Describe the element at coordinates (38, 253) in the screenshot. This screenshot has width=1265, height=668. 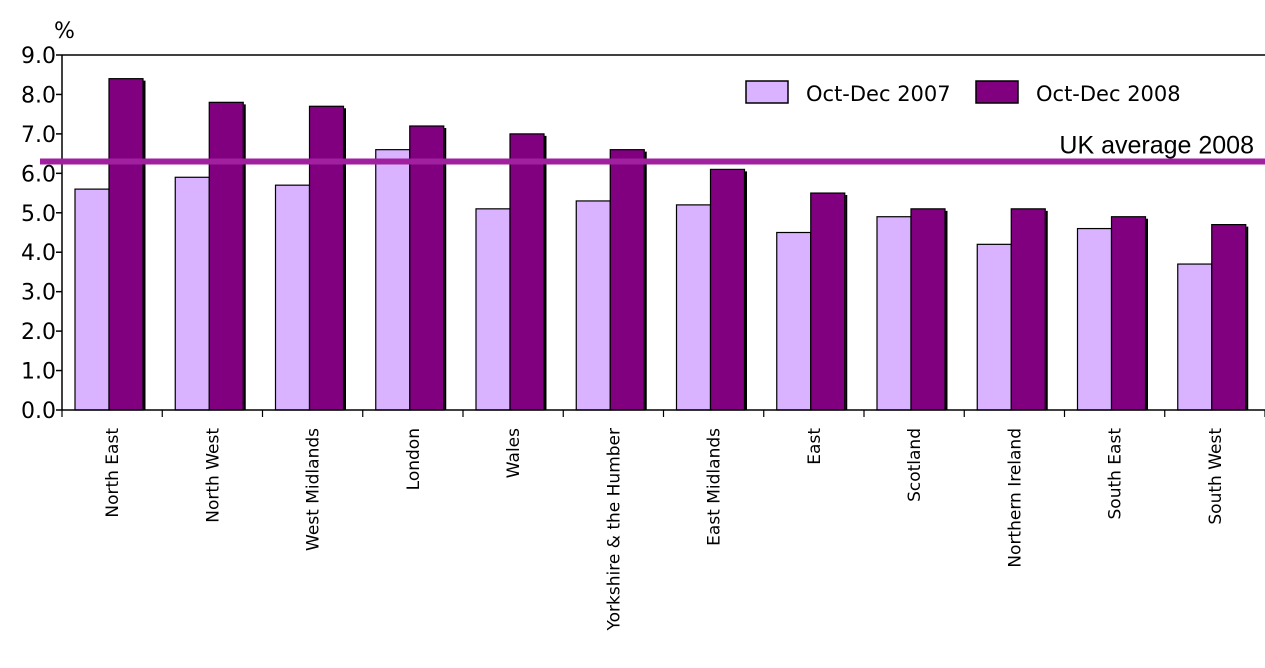
I see `y-tick-label: 4.0` at that location.